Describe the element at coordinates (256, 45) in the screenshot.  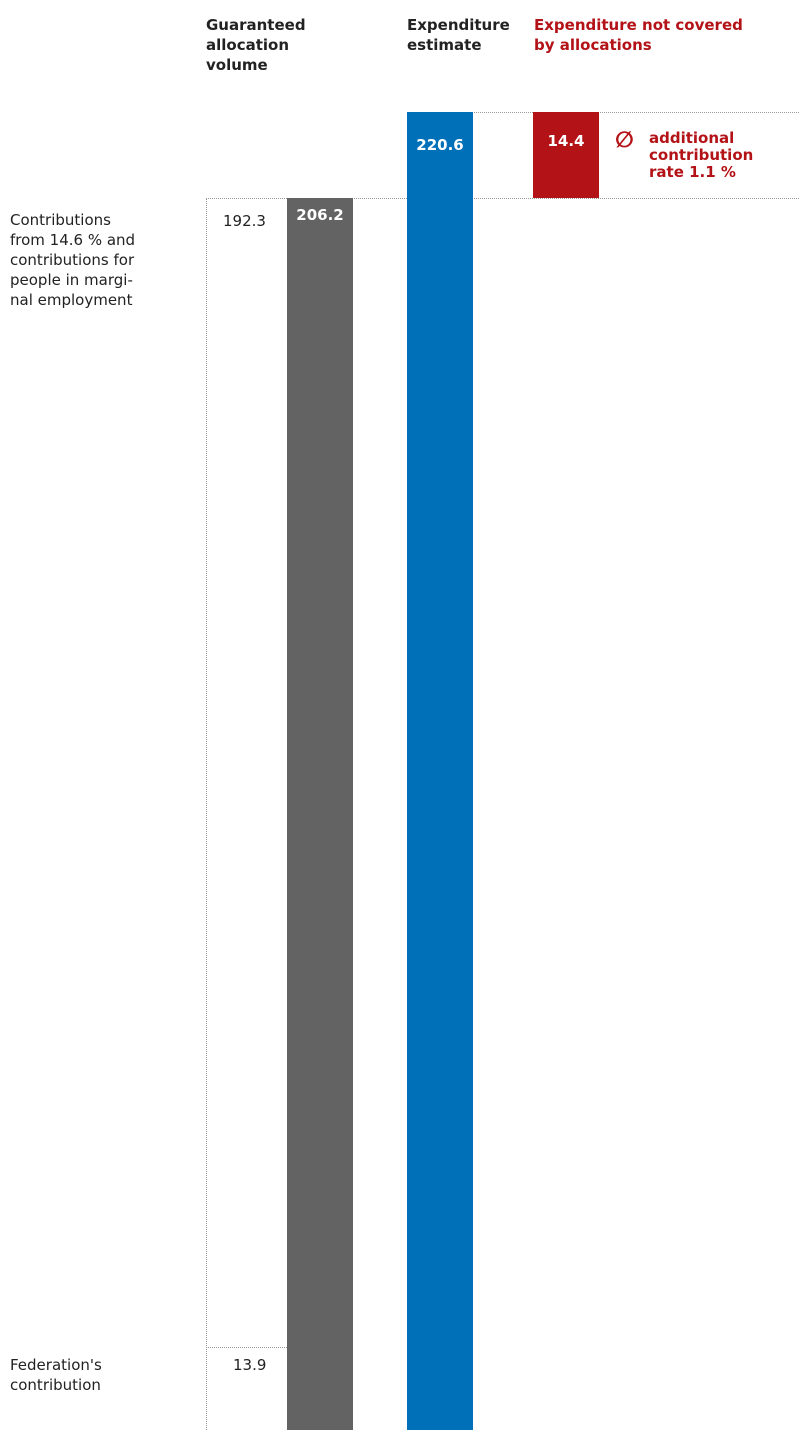
I see `header-guaranteed: Guaranteed allocation volume` at that location.